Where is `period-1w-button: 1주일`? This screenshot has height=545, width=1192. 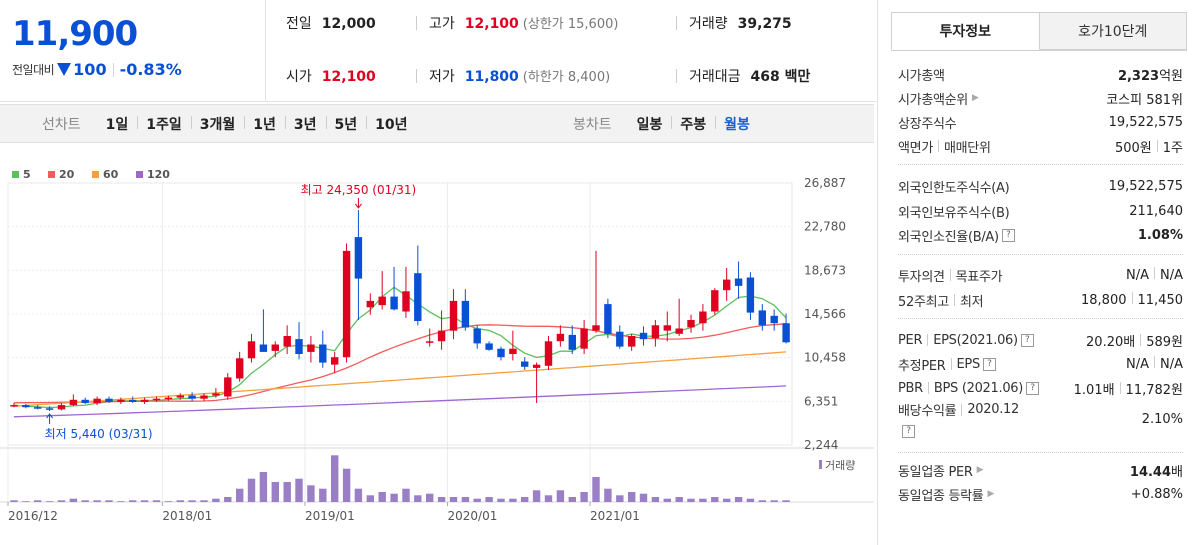 period-1w-button: 1주일 is located at coordinates (164, 124).